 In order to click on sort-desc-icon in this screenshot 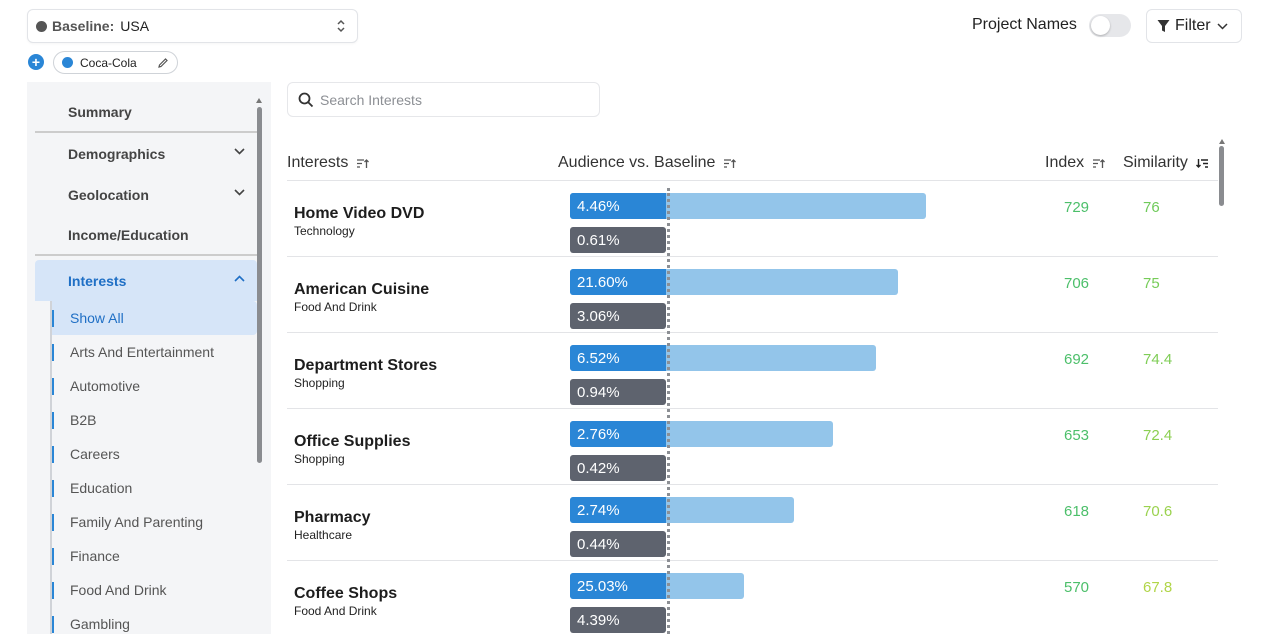, I will do `click(1202, 163)`.